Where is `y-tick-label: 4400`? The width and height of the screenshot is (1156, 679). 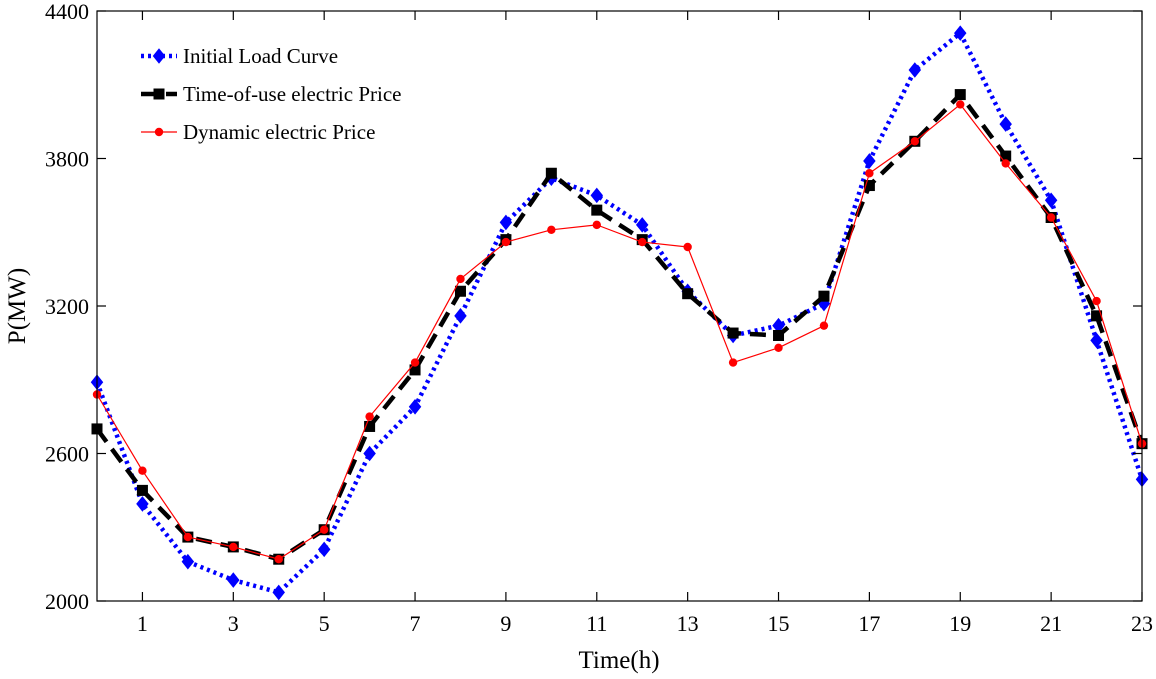
y-tick-label: 4400 is located at coordinates (67, 12).